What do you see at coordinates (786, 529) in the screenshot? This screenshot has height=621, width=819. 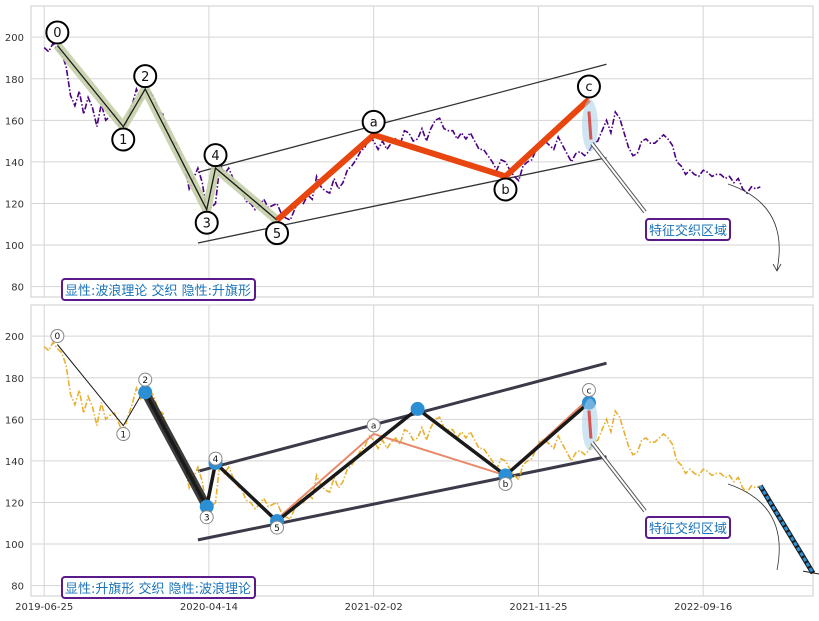 I see `projection-line` at bounding box center [786, 529].